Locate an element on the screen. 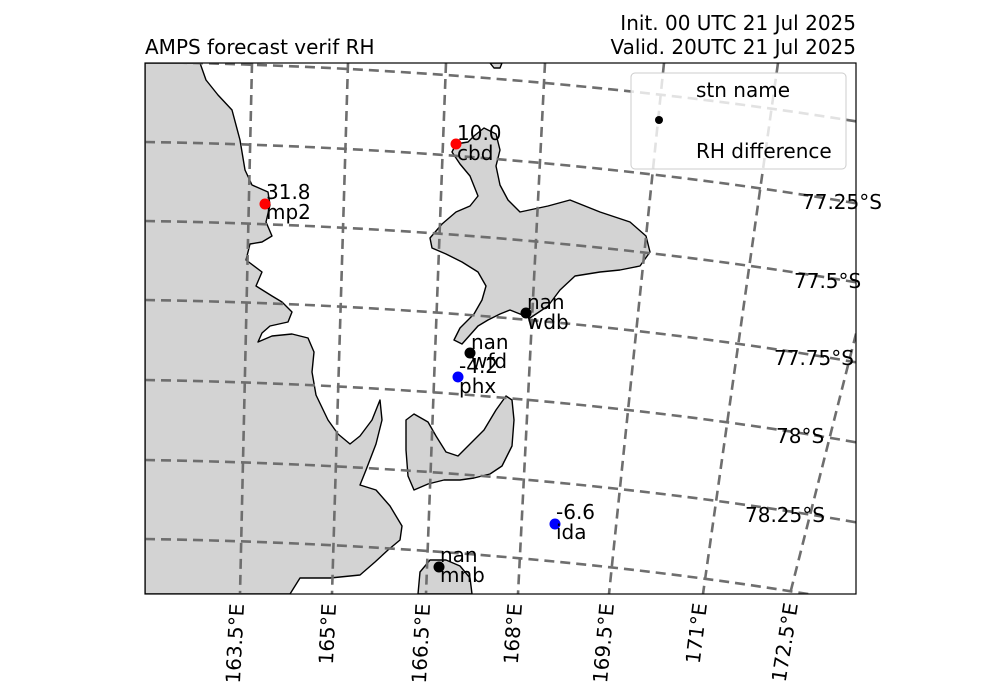 This screenshot has height=700, width=1000. station-name: phx is located at coordinates (477, 386).